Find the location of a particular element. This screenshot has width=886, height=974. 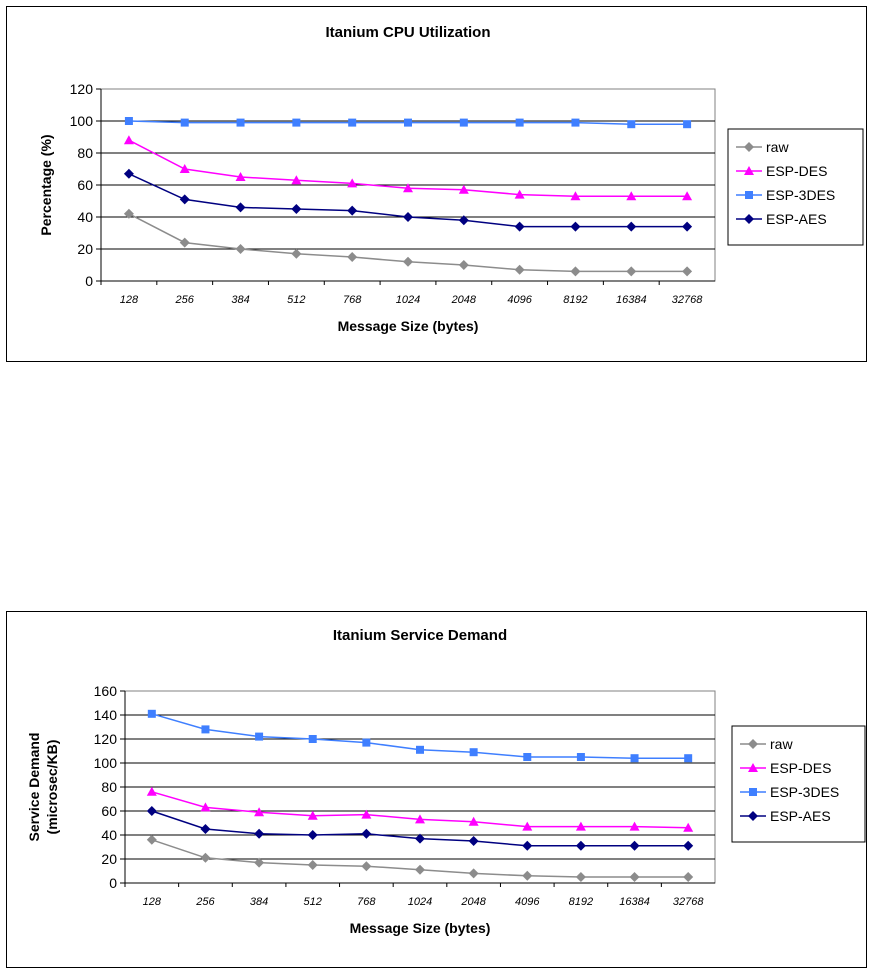

y-axis-title: (microsec/KB) is located at coordinates (52, 787).